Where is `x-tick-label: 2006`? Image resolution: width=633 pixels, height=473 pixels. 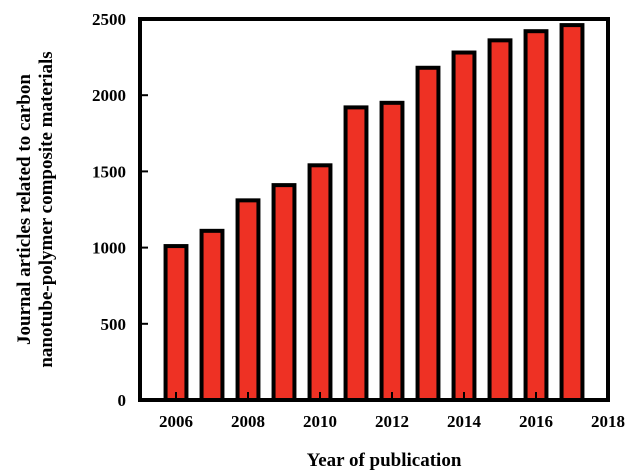 x-tick-label: 2006 is located at coordinates (176, 421).